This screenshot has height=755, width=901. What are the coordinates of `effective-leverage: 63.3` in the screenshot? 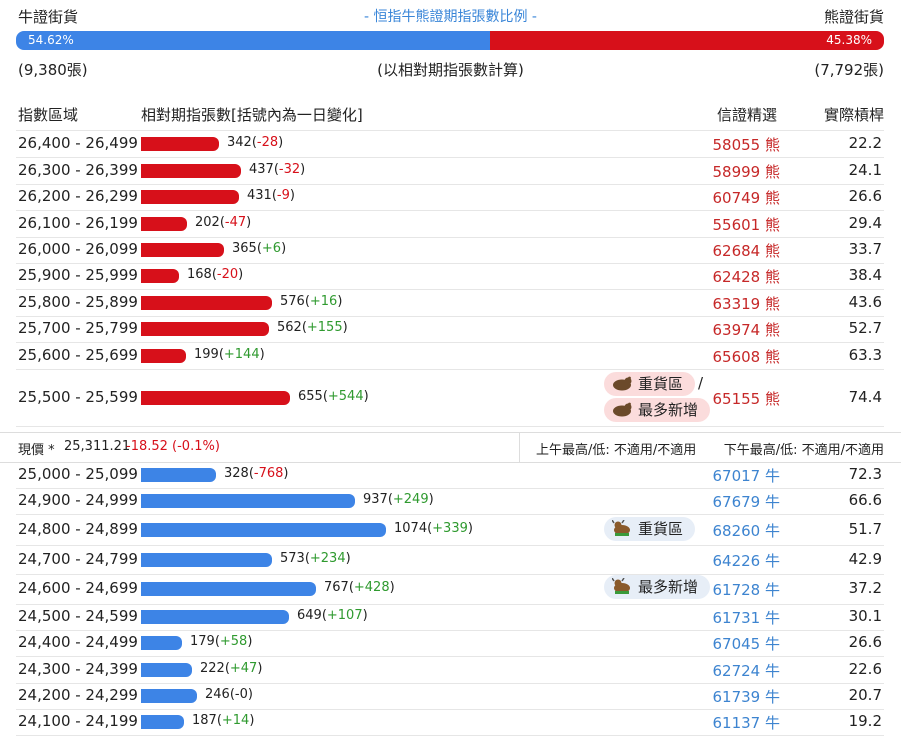 It's located at (865, 354).